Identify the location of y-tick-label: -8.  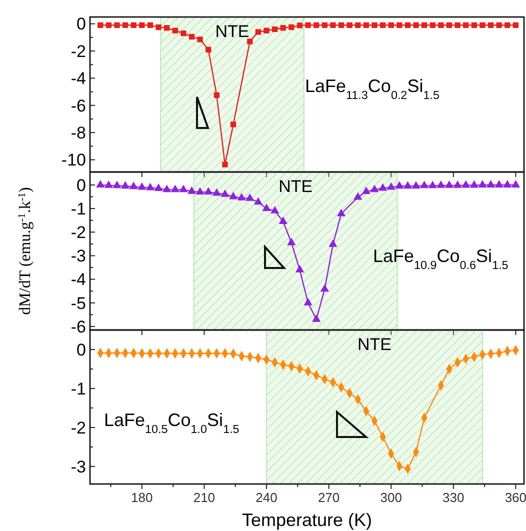
(78, 133).